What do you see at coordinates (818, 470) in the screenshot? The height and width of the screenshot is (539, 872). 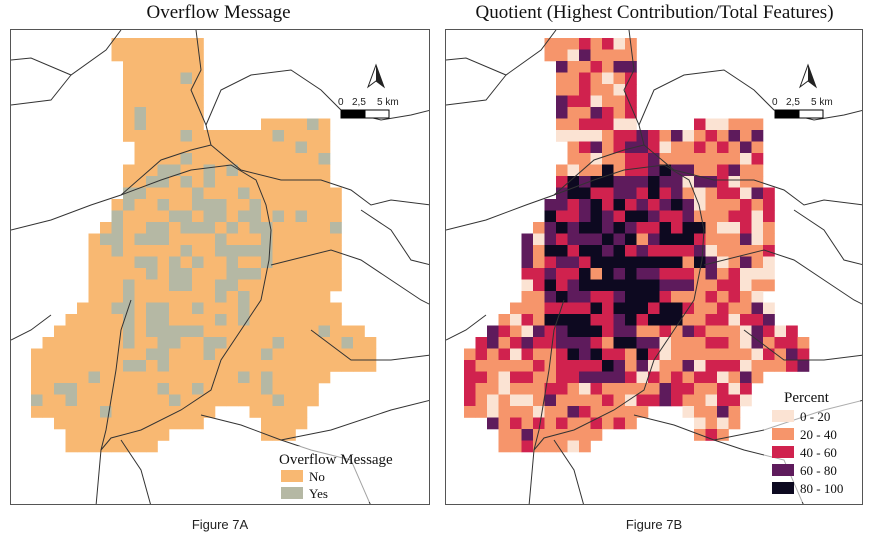 I see `legend-b-label: 60 - 80` at bounding box center [818, 470].